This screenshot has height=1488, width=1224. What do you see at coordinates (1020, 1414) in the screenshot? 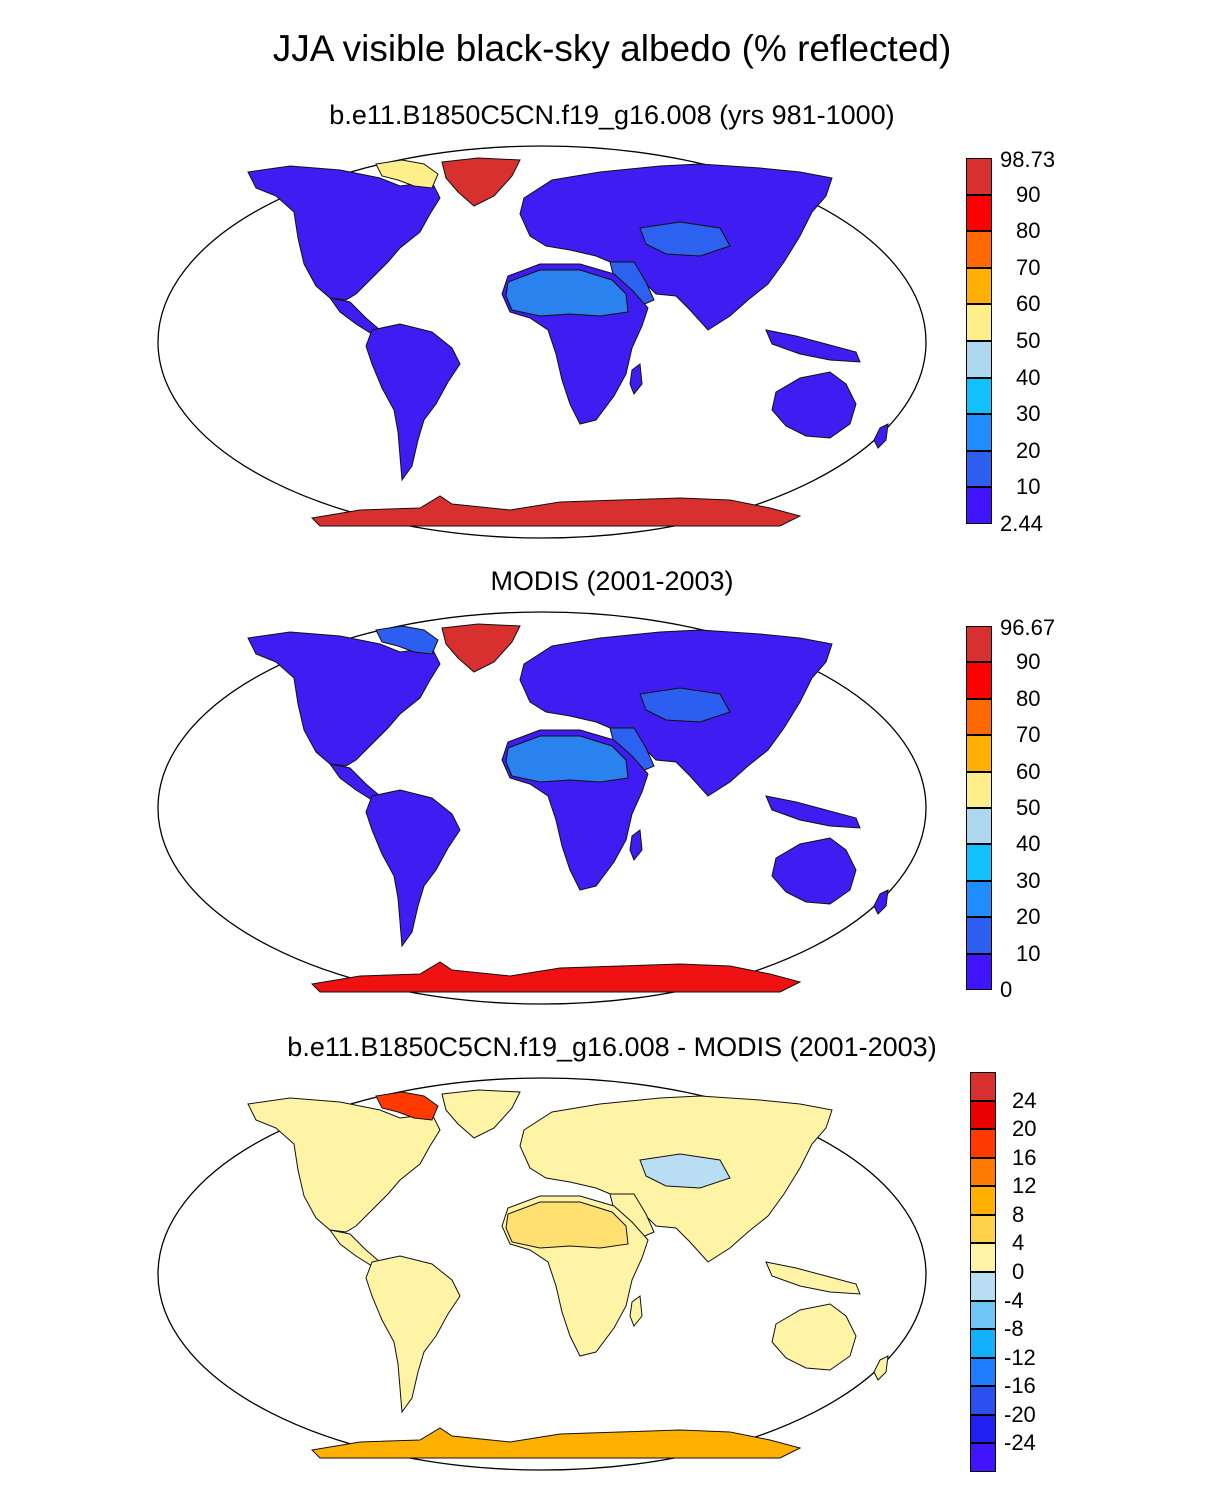
I see `colorbar-label: -20` at bounding box center [1020, 1414].